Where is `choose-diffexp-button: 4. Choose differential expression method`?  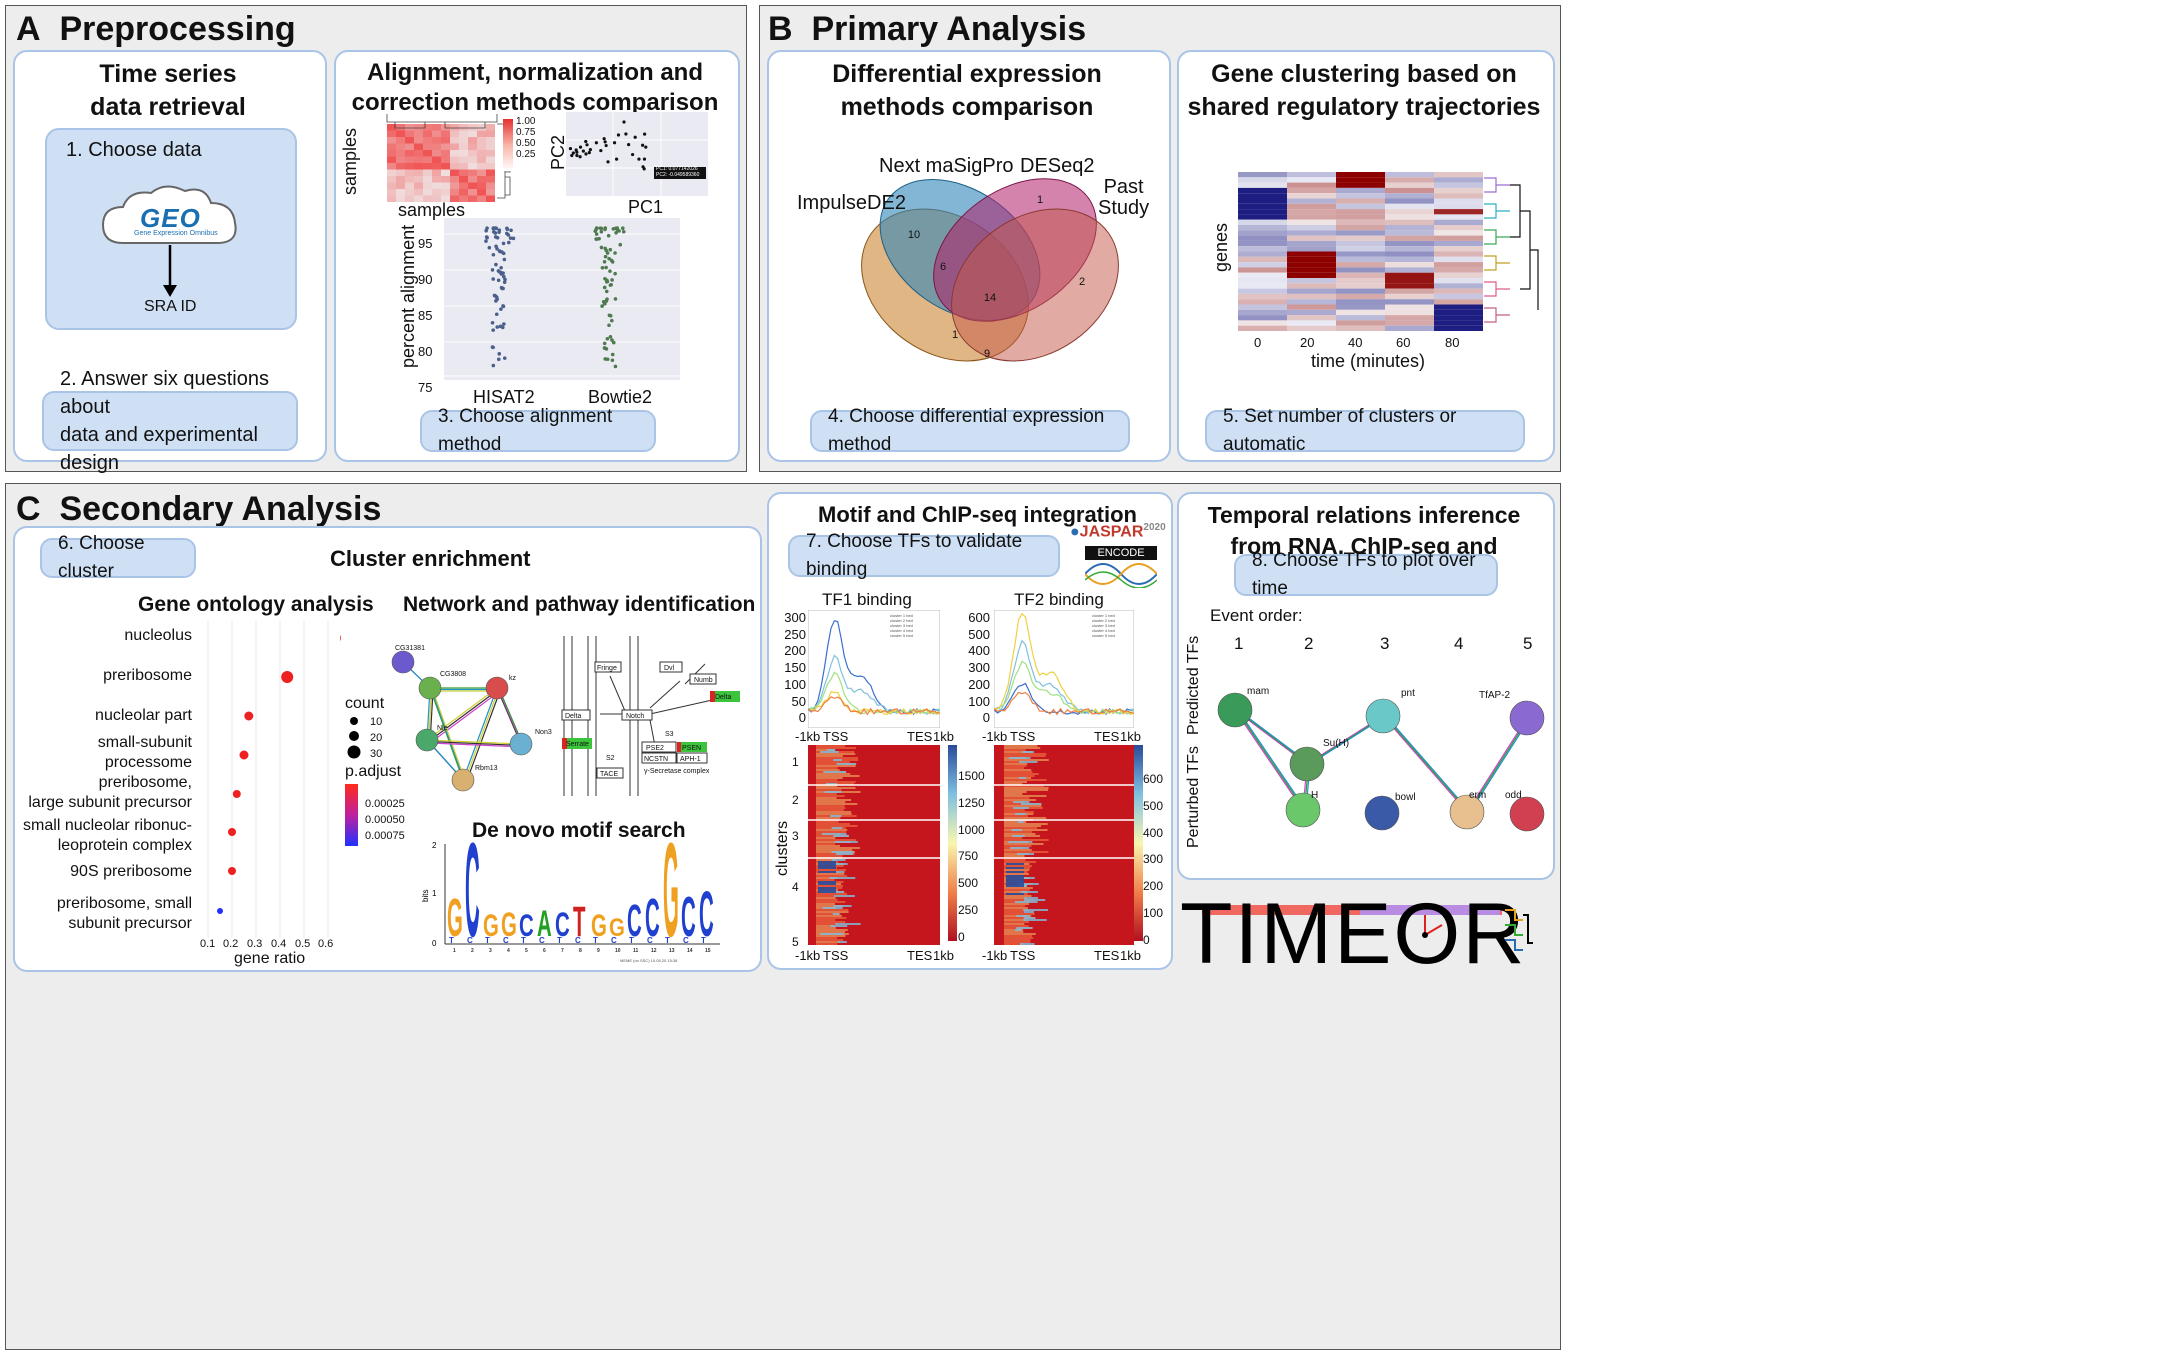 choose-diffexp-button: 4. Choose differential expression method is located at coordinates (970, 430).